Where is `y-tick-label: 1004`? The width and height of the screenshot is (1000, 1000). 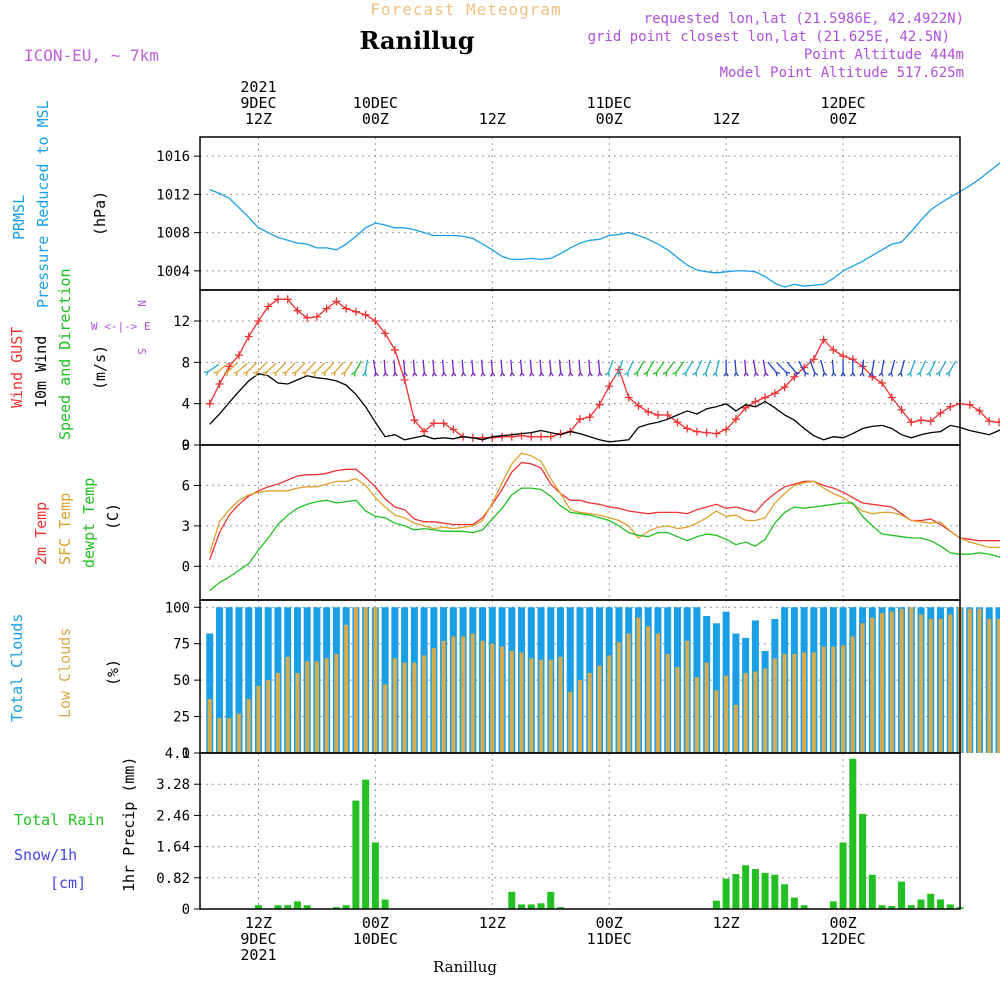
y-tick-label: 1004 is located at coordinates (173, 272).